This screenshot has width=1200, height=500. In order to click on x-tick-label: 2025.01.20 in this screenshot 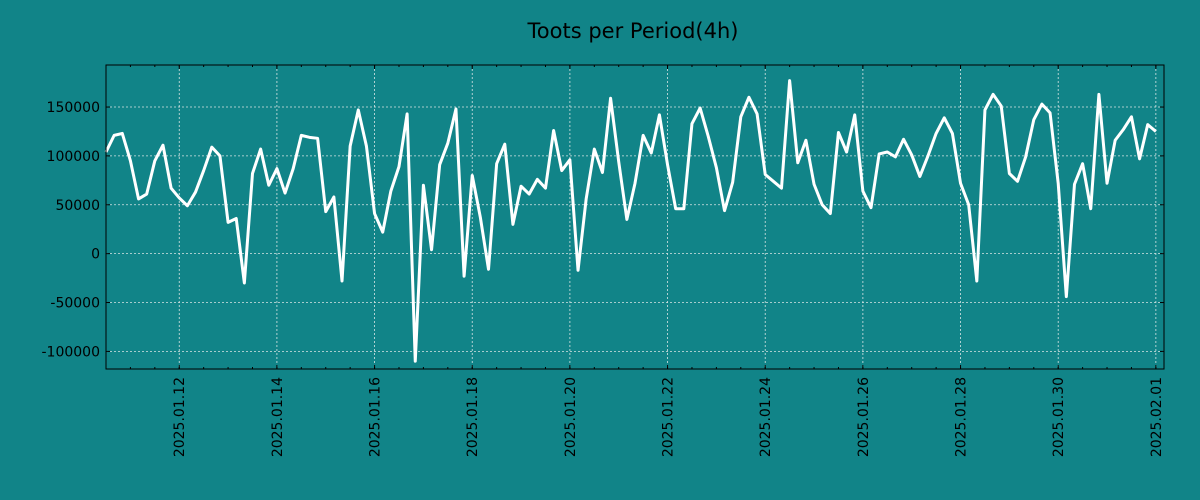, I will do `click(571, 417)`.